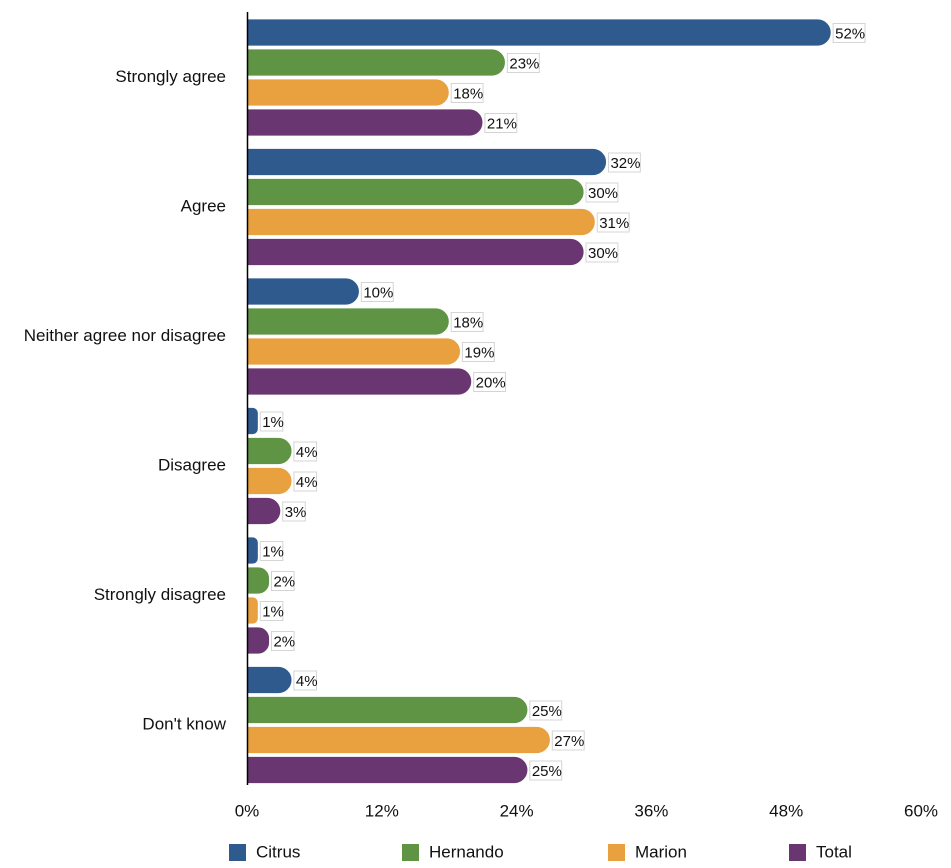  I want to click on bar-neither-agree-nor-disagree-citrus, so click(303, 291).